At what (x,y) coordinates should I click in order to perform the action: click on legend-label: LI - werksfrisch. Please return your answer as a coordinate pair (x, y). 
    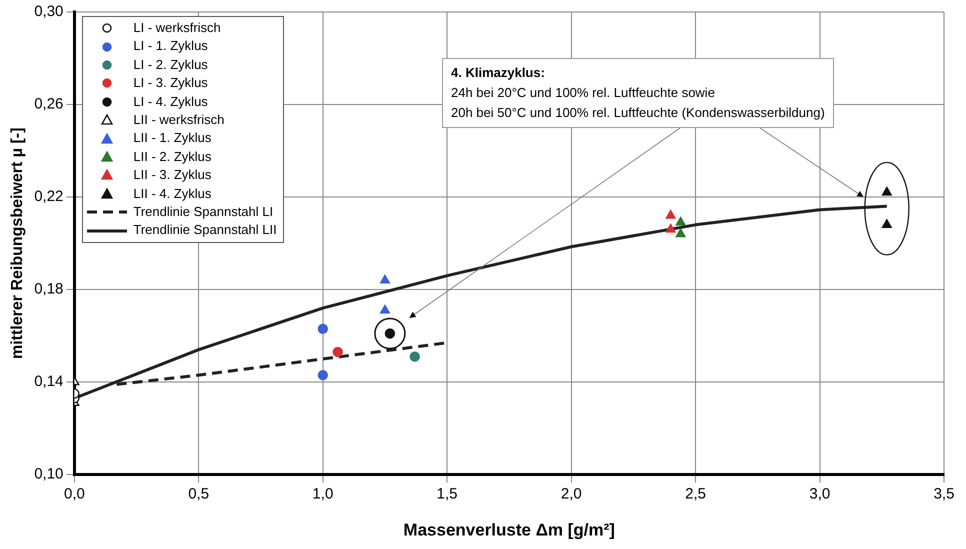
    Looking at the image, I should click on (177, 28).